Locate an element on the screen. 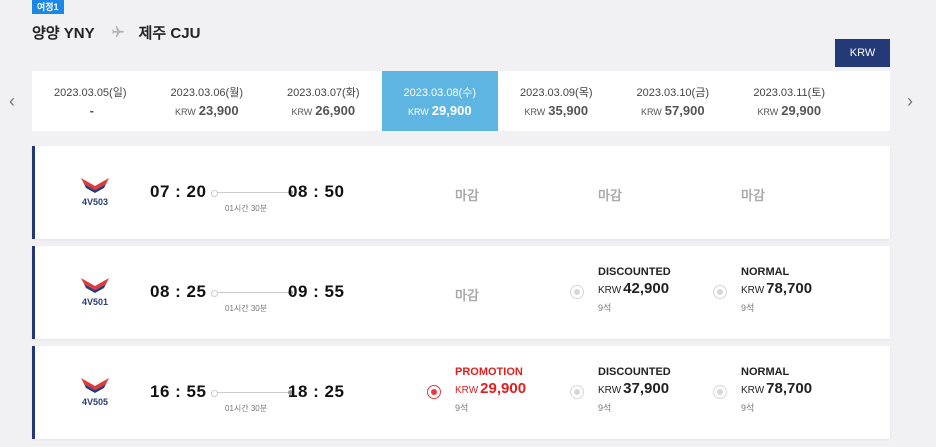 The image size is (936, 447). date-price: KRW 35,900 is located at coordinates (556, 110).